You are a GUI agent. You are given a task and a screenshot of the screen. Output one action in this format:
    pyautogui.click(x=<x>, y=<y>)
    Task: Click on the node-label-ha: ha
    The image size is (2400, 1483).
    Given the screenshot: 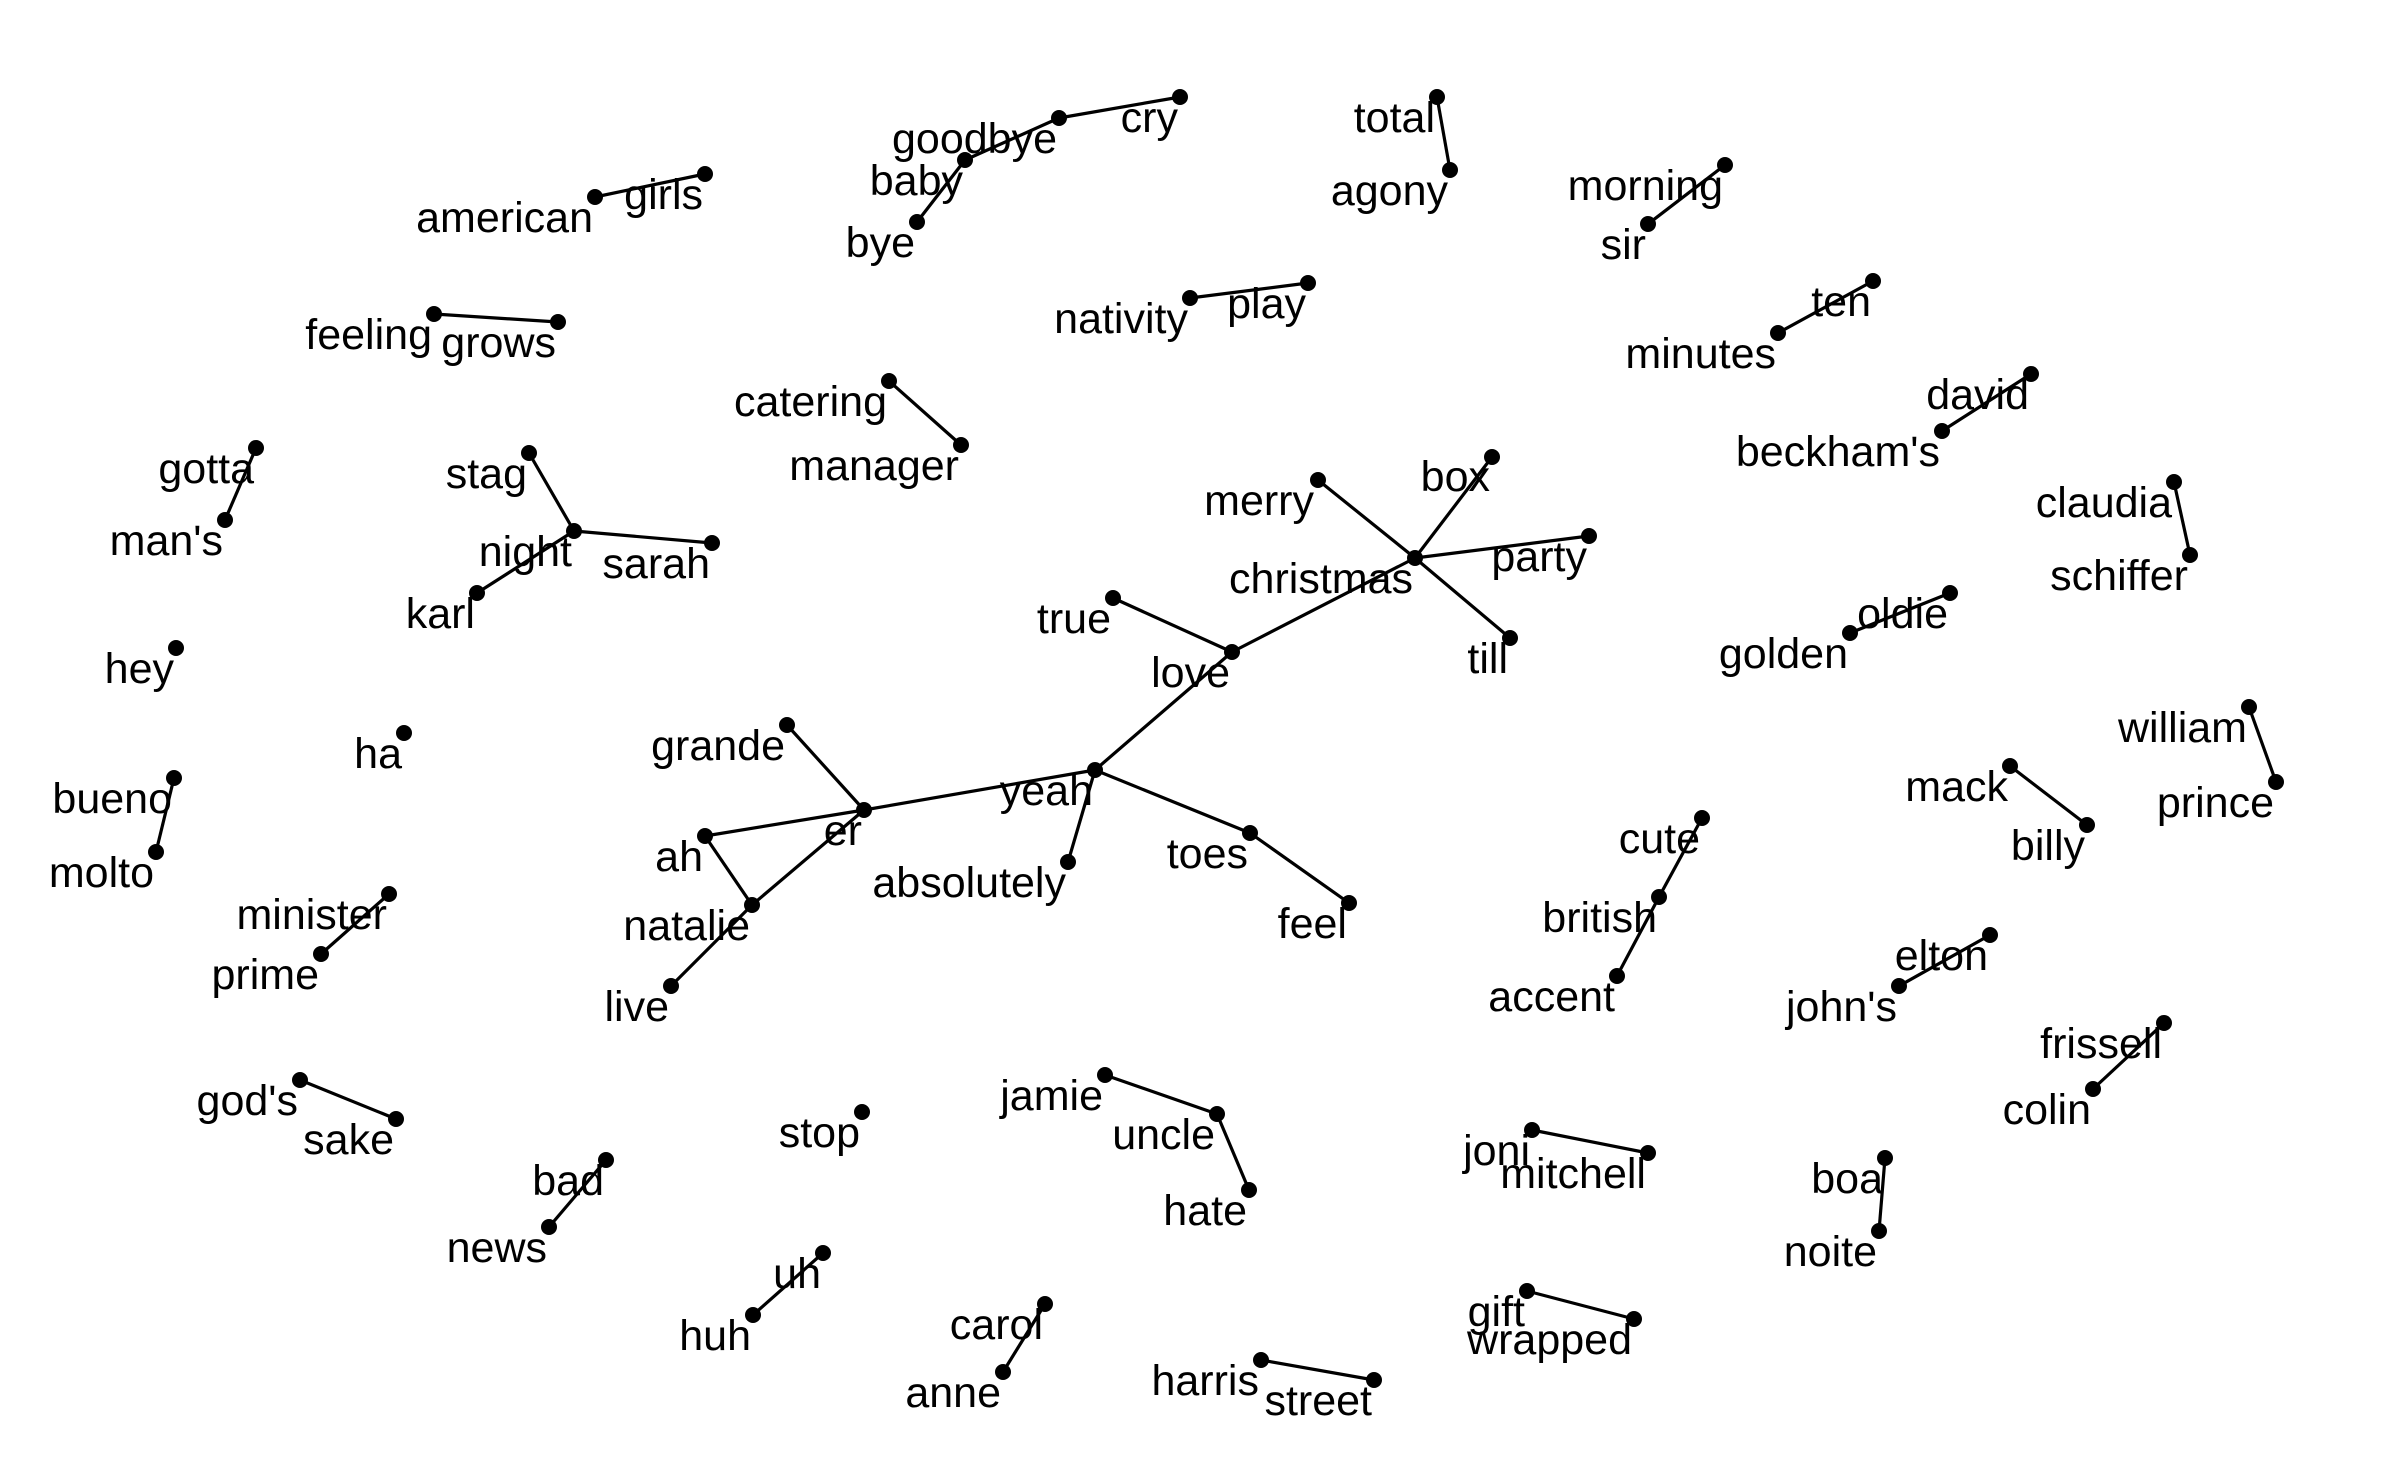 What is the action you would take?
    pyautogui.click(x=378, y=754)
    